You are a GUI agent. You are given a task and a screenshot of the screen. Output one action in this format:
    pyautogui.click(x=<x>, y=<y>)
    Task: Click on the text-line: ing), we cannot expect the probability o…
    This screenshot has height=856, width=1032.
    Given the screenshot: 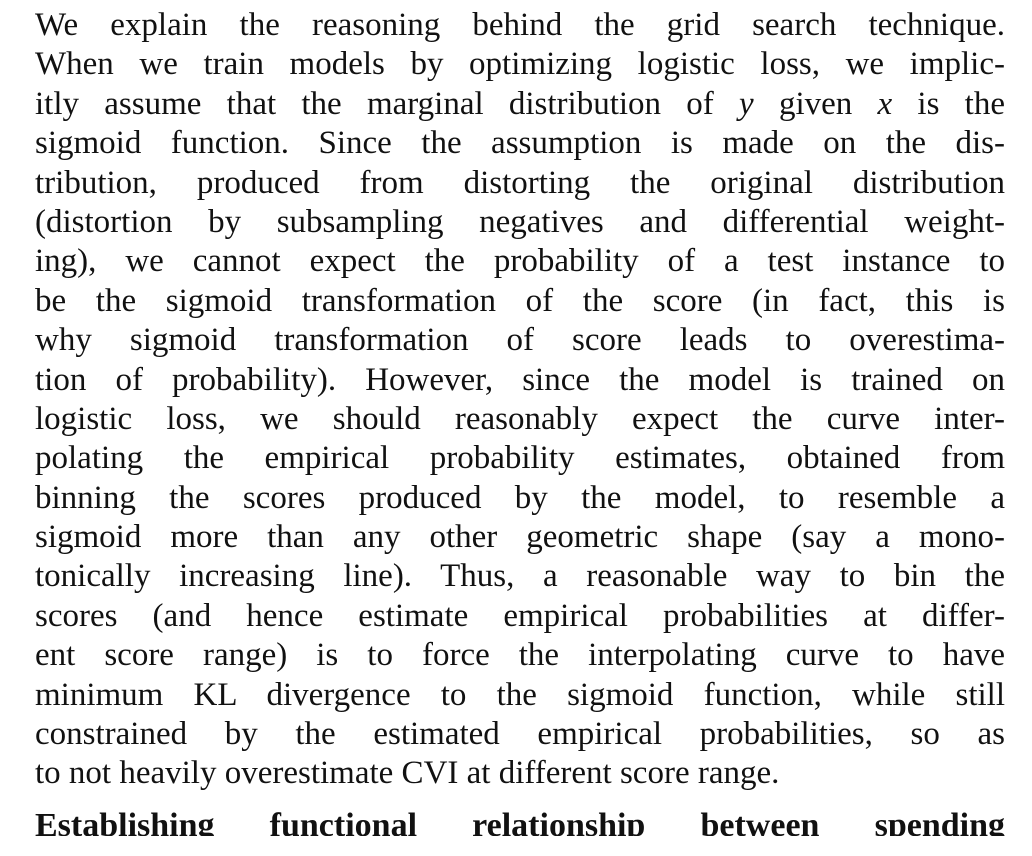 What is the action you would take?
    pyautogui.click(x=520, y=261)
    